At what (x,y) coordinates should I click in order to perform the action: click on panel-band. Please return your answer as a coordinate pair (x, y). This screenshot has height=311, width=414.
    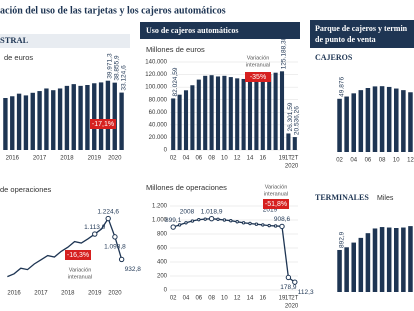
    Looking at the image, I should click on (65, 41).